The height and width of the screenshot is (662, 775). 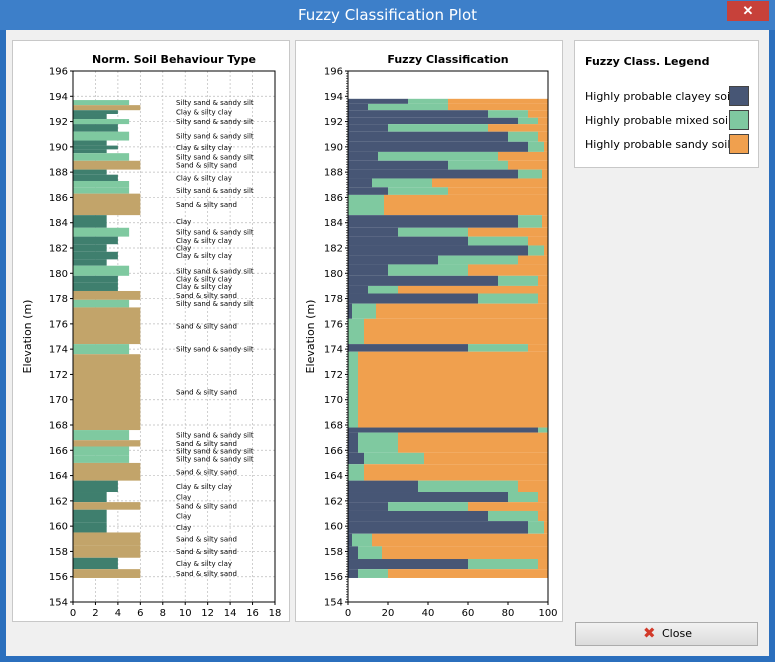 I want to click on window-close-icon: ✕, so click(x=748, y=11).